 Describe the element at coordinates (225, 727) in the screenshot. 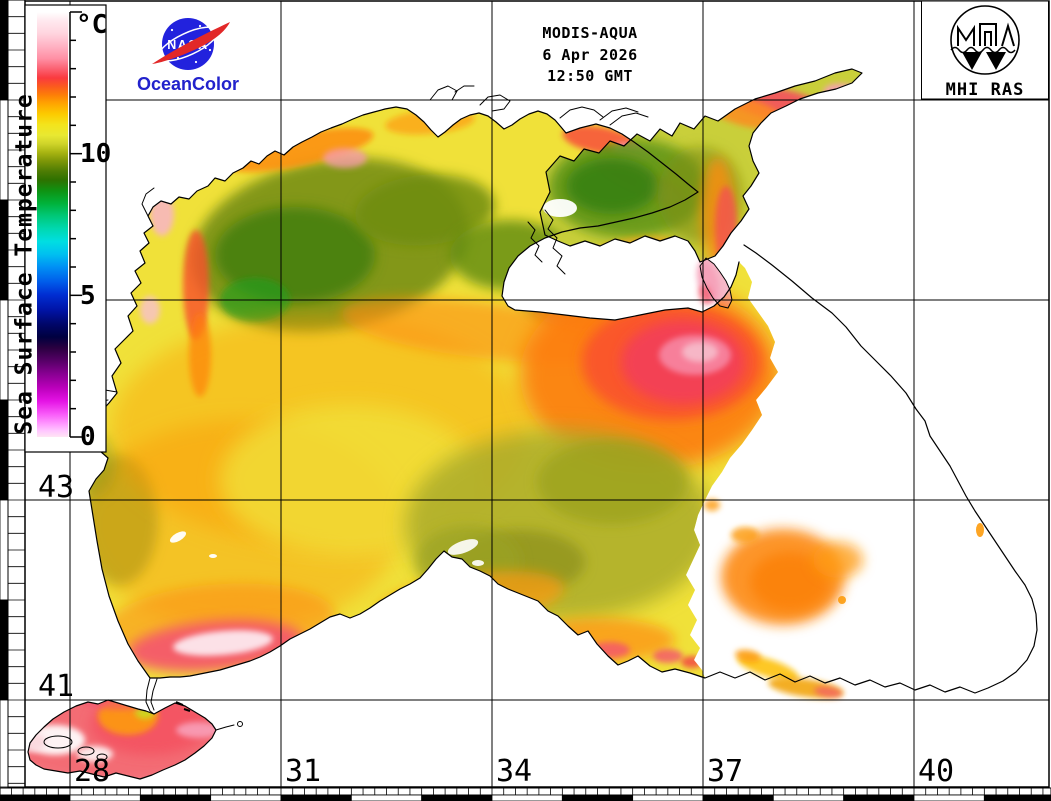

I see `marmara-east-arm` at that location.